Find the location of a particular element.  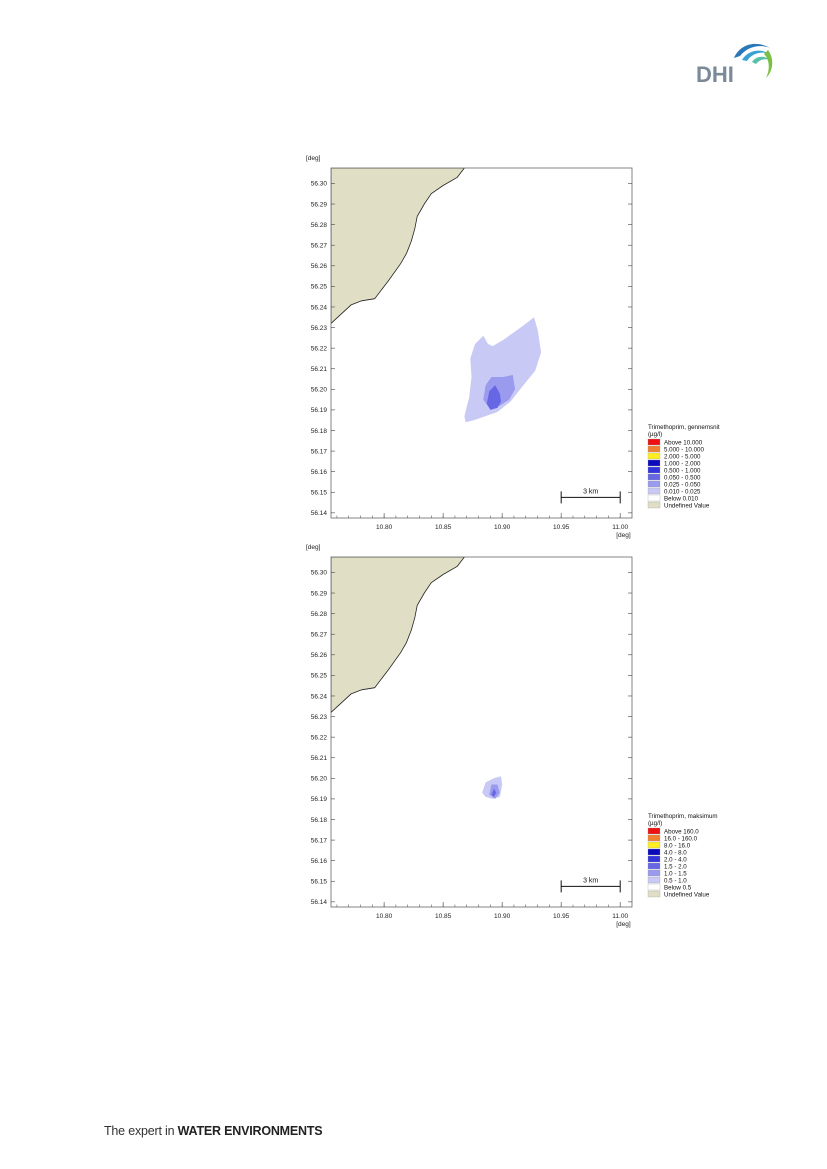

legend-entry-label: 1.000 - 2.000 is located at coordinates (682, 463).